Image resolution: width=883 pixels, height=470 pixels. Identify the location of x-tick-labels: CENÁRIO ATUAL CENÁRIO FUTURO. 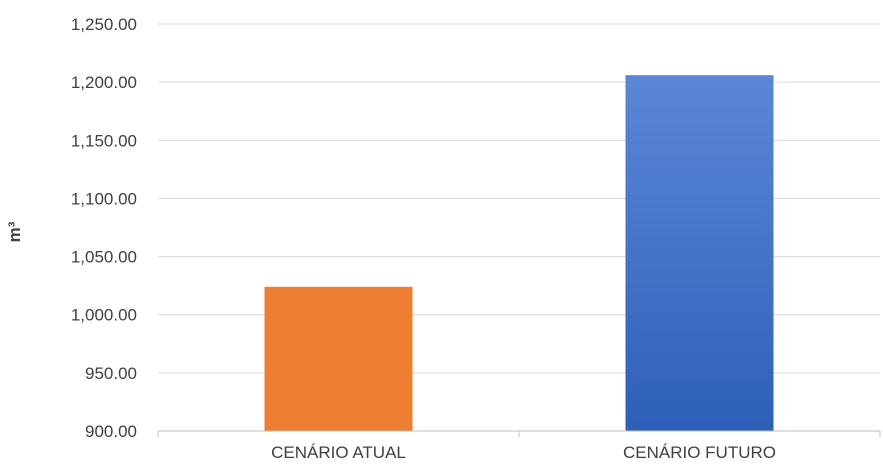
(523, 452).